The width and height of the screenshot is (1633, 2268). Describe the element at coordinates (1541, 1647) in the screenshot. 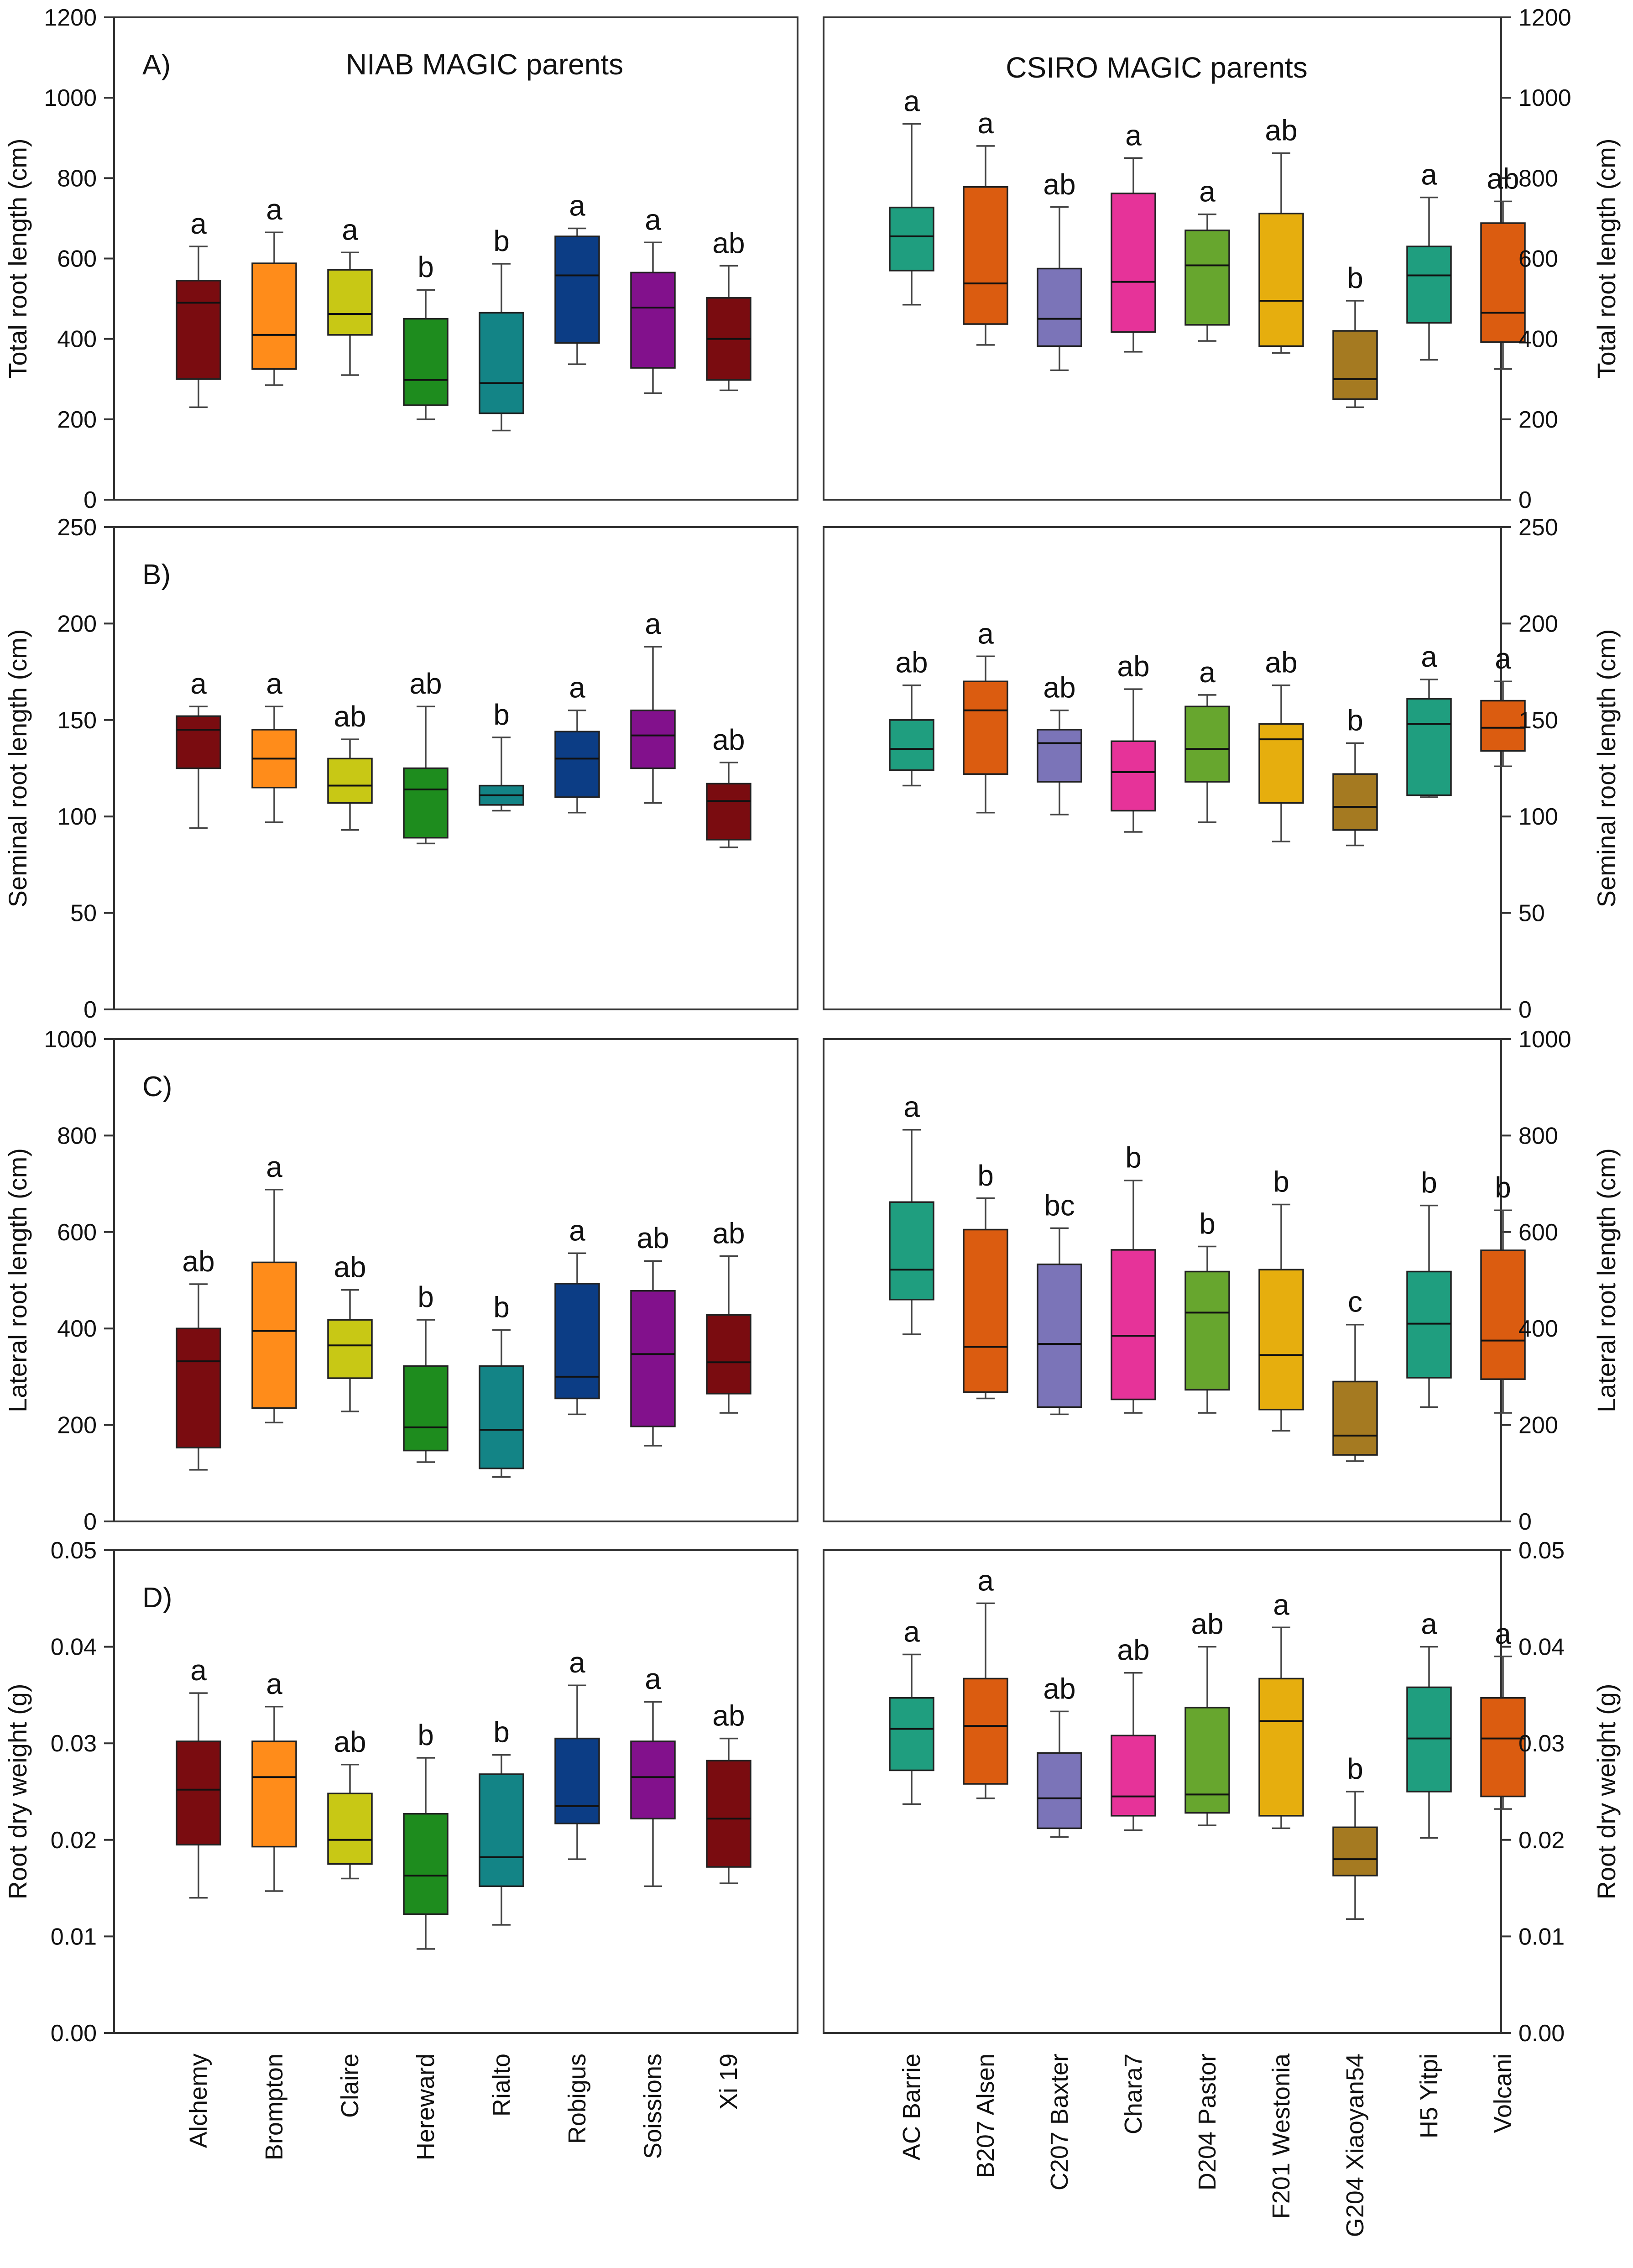

I see `y-tick-label: 0.04` at that location.